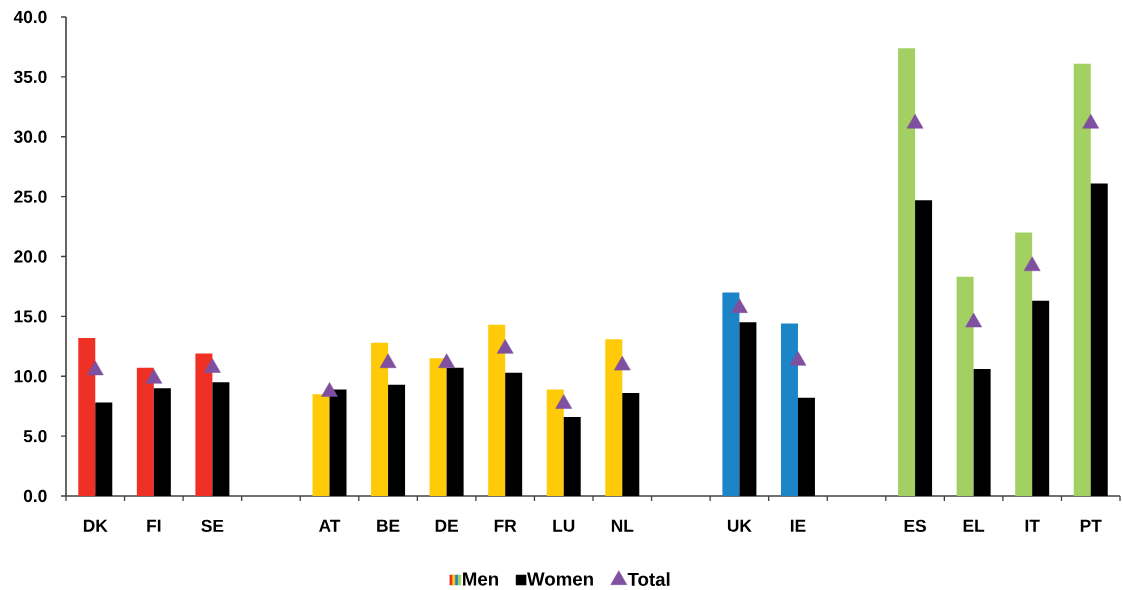 This screenshot has height=590, width=1123. I want to click on y-tick-label: 5.0, so click(35, 436).